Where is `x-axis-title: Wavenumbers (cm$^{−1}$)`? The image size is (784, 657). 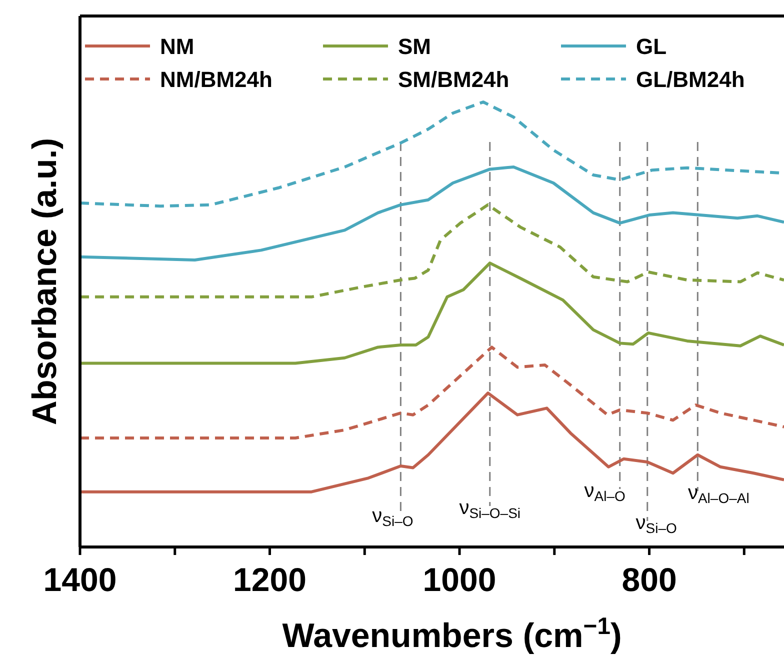
x-axis-title: Wavenumbers (cm$^{−1}$) is located at coordinates (452, 633).